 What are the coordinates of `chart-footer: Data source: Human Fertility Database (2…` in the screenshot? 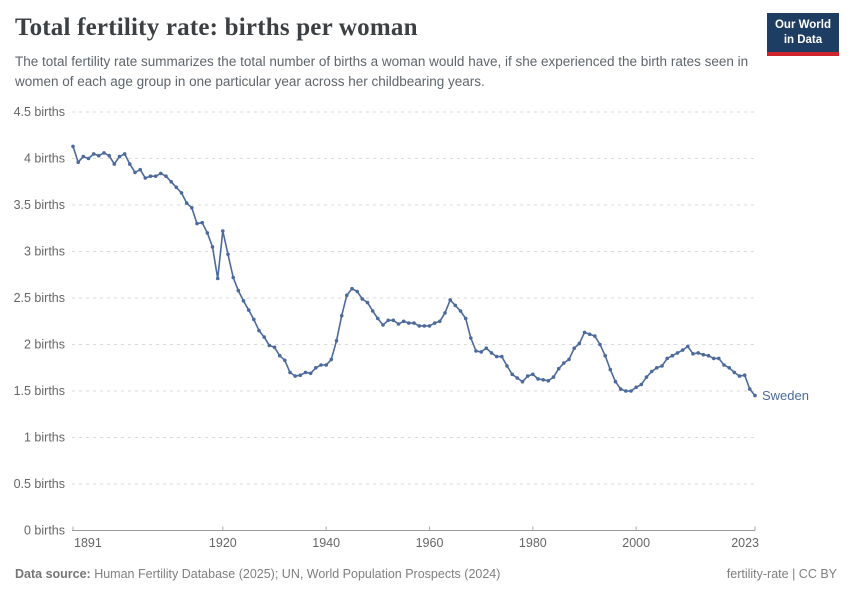 It's located at (426, 574).